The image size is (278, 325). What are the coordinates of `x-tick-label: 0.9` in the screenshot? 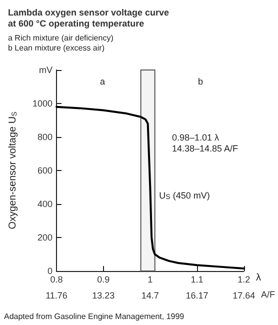 It's located at (103, 279).